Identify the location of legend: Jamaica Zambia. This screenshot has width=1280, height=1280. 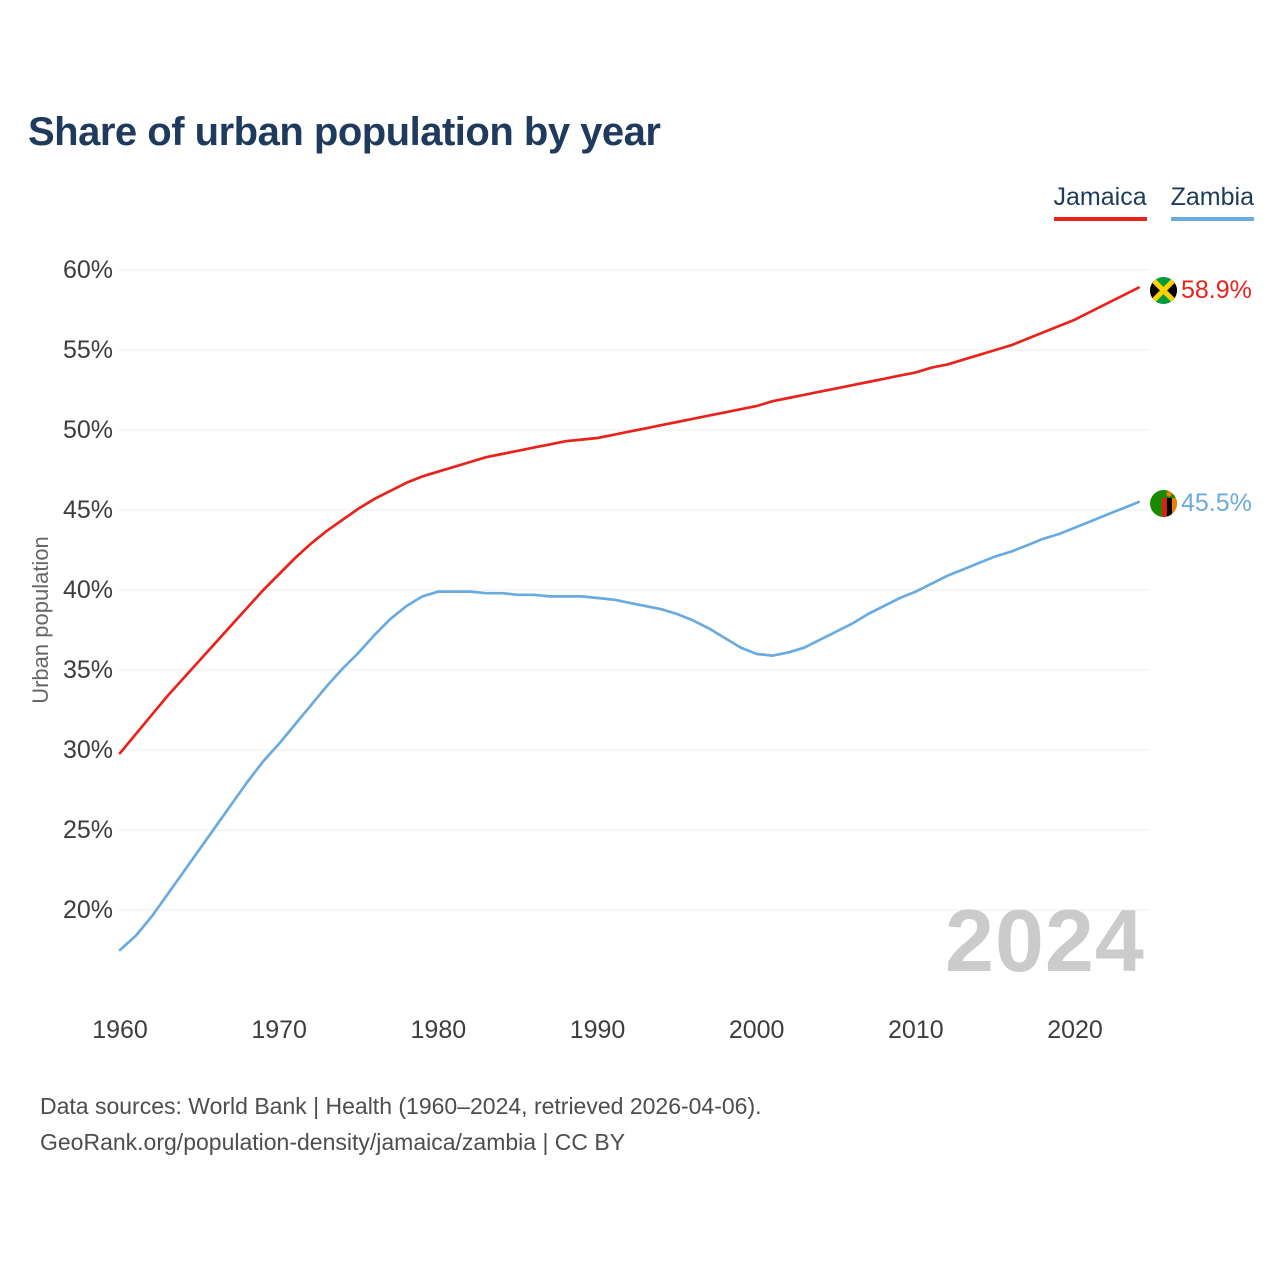
(1153, 202).